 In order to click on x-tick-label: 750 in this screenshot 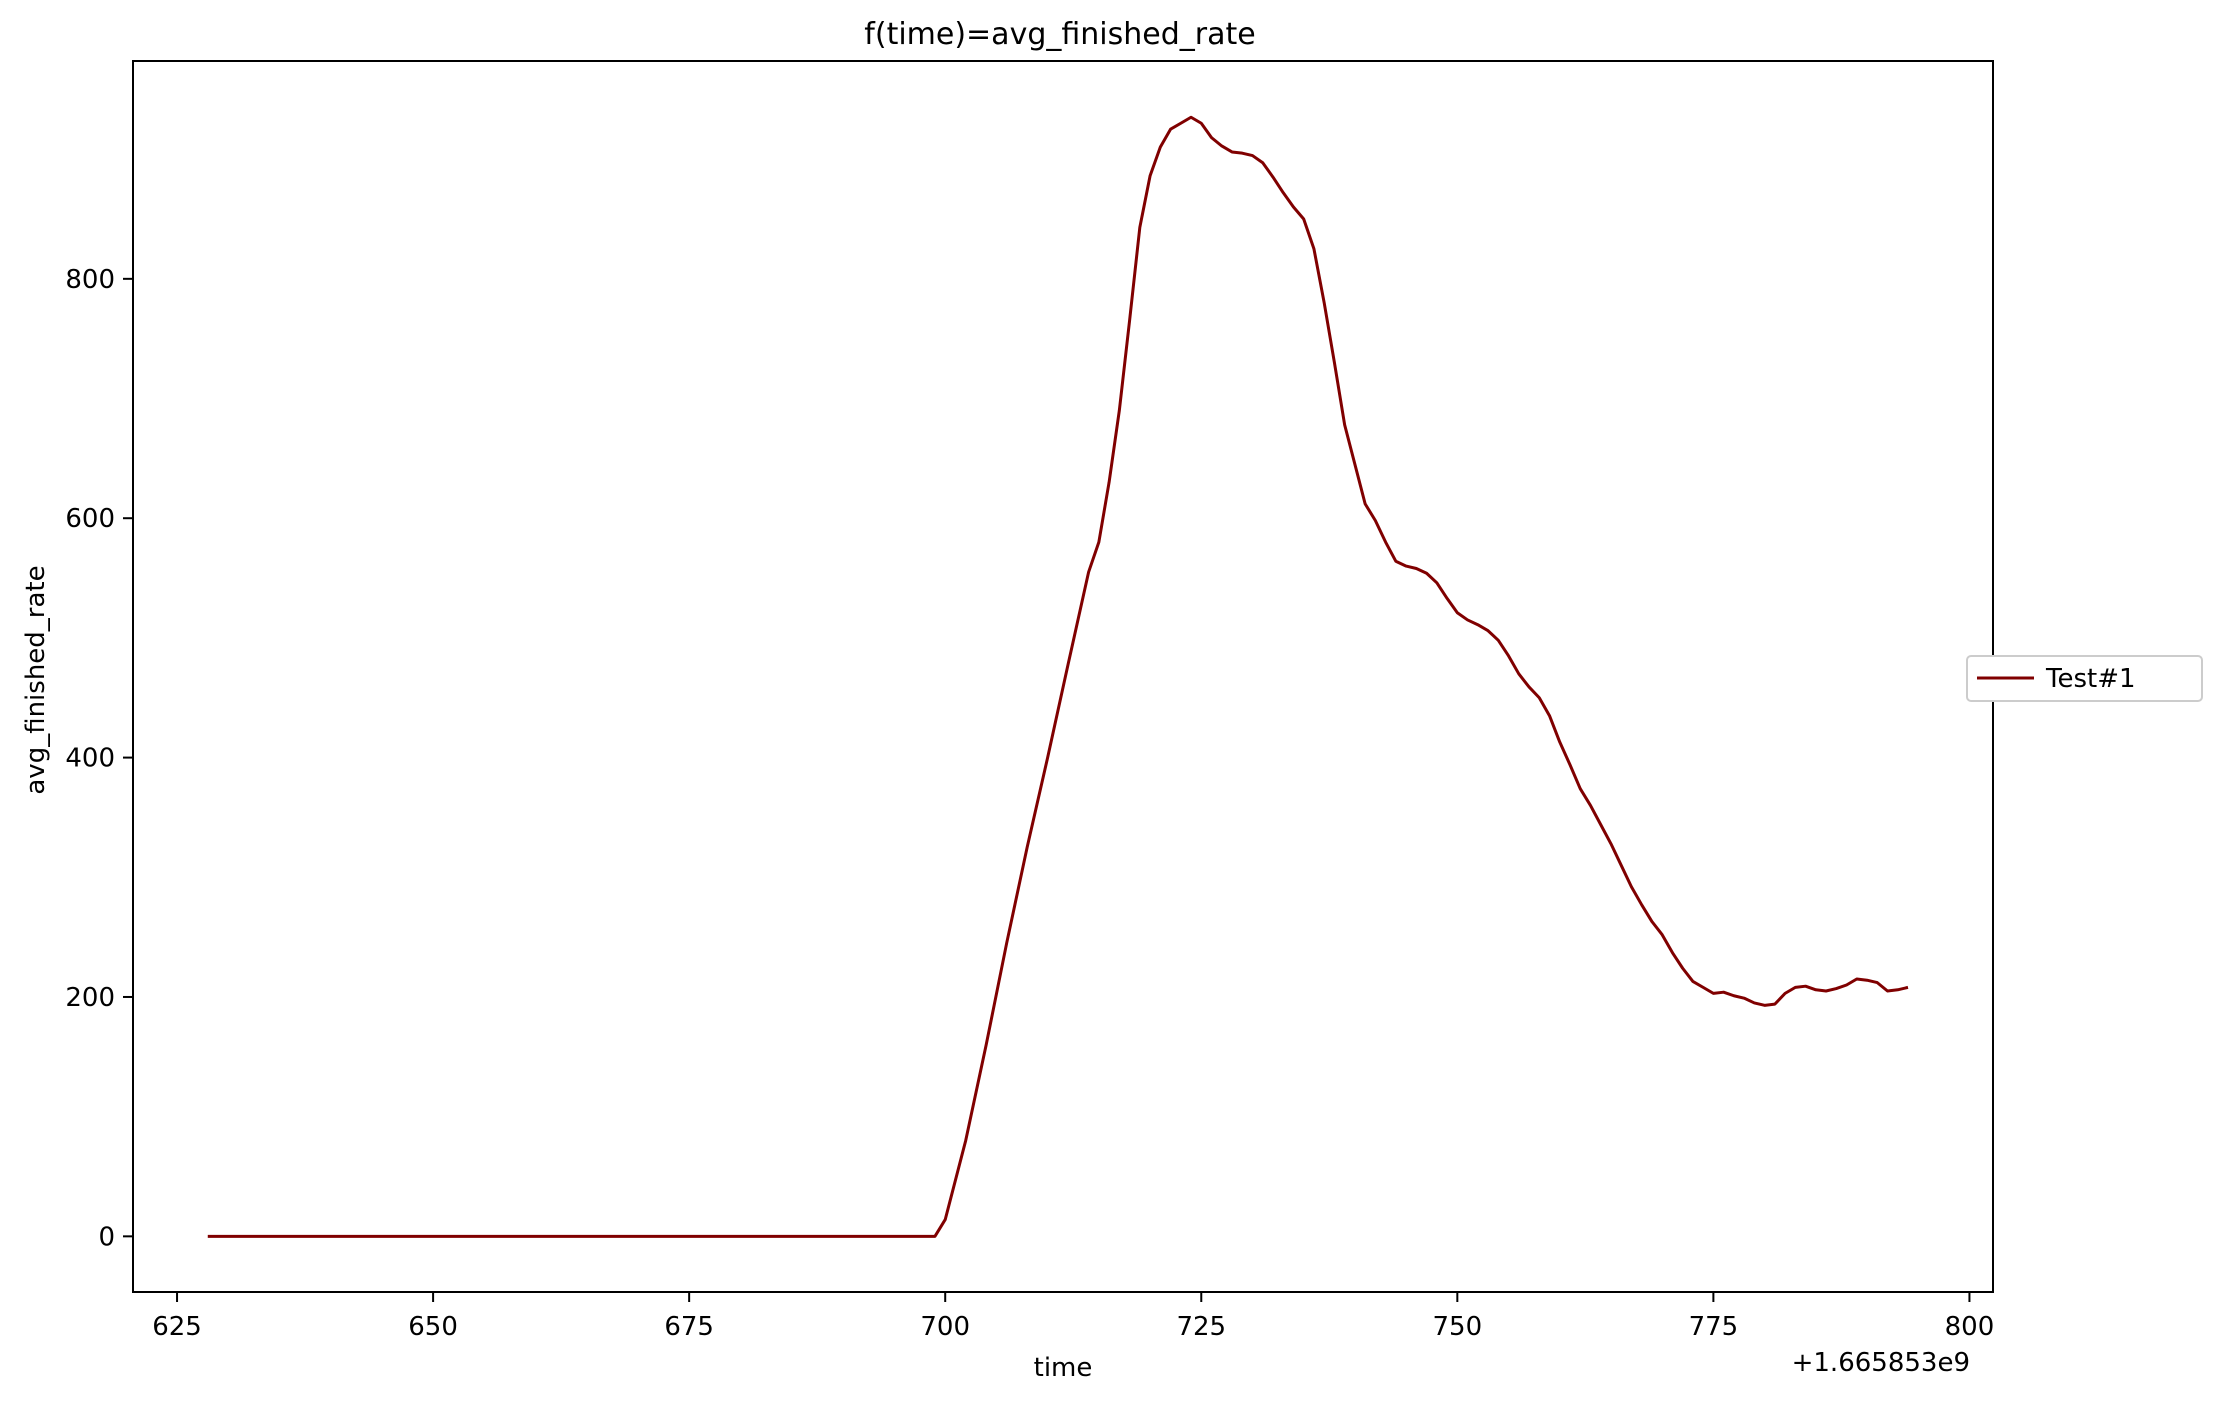, I will do `click(1458, 1327)`.